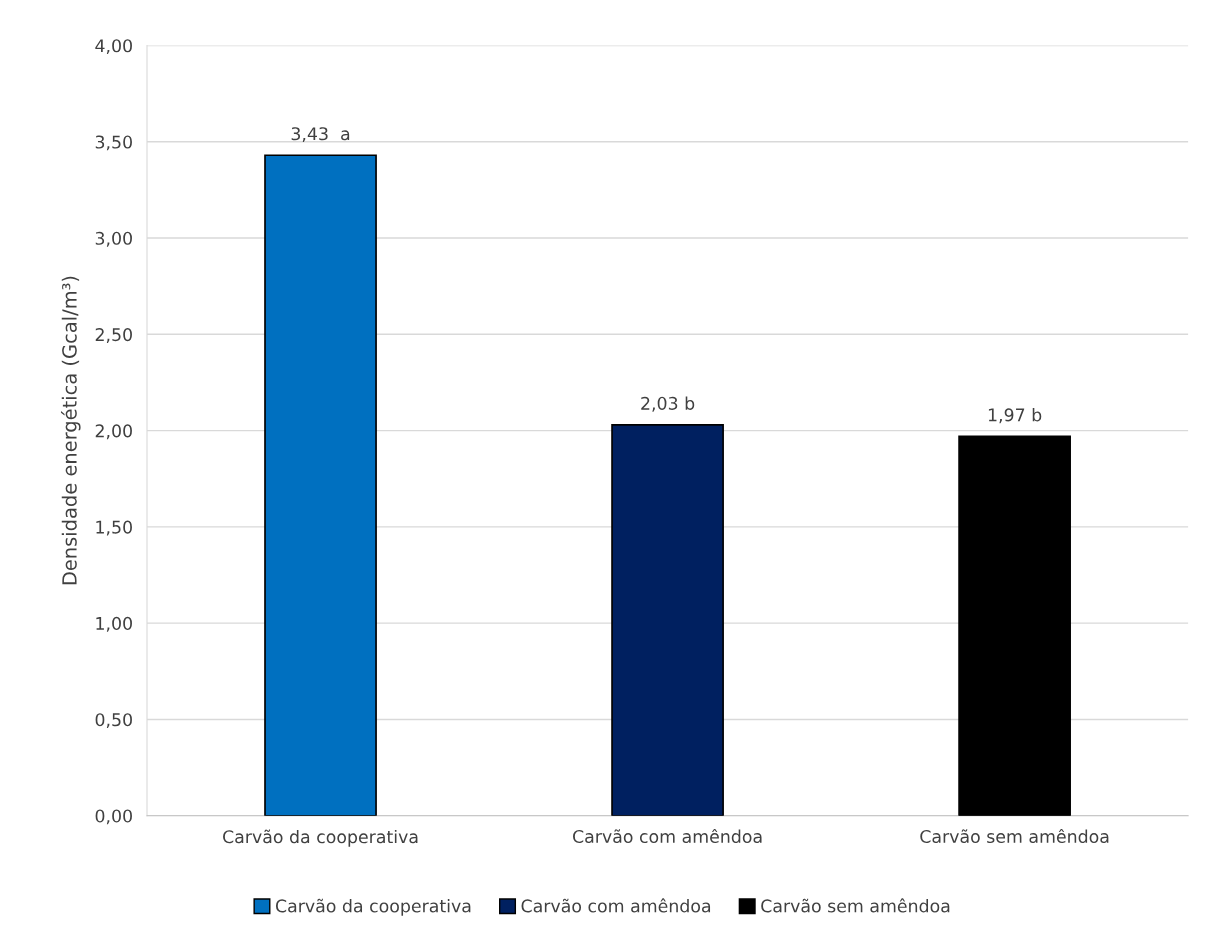  I want to click on legend-label: Carvão com amêndoa, so click(616, 905).